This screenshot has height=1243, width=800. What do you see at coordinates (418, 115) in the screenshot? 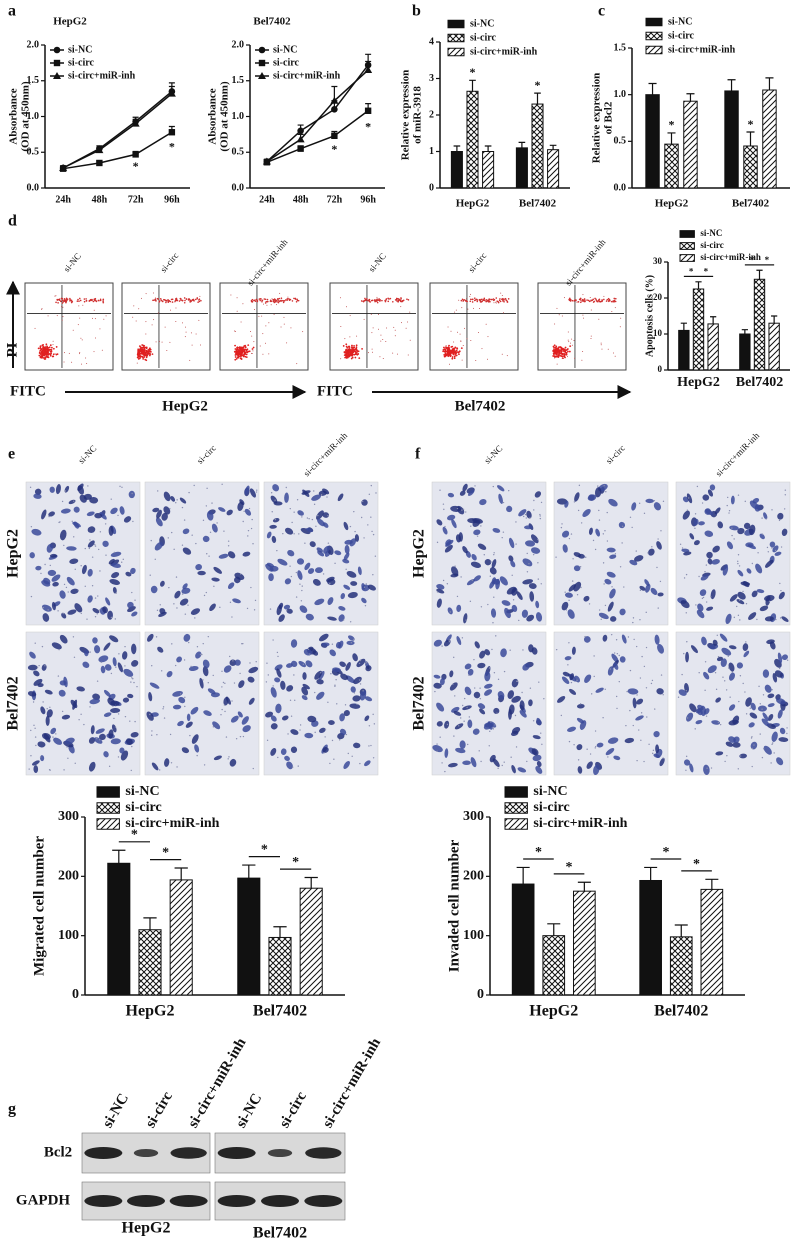
I see `y-axis-label: of miR-3918` at bounding box center [418, 115].